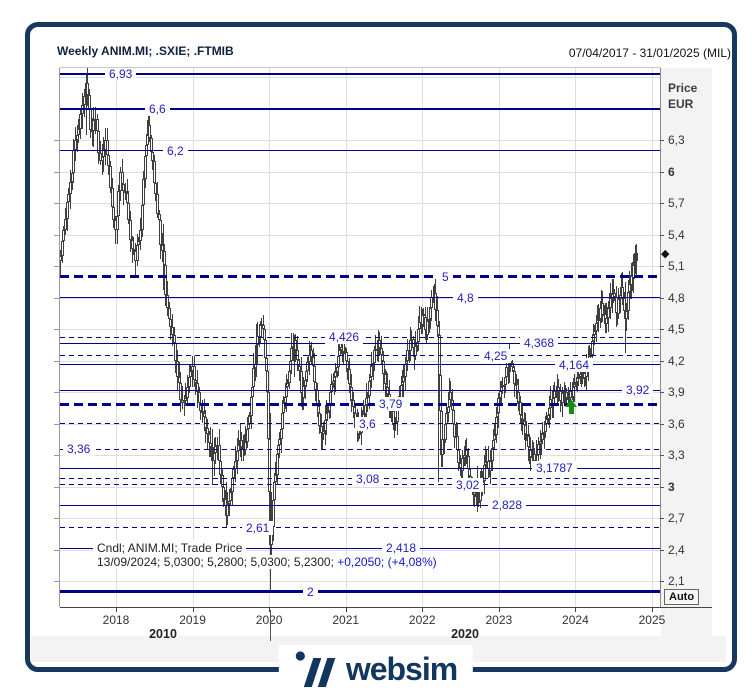 The width and height of the screenshot is (752, 699). What do you see at coordinates (676, 266) in the screenshot?
I see `y-tick-label: 5,1` at bounding box center [676, 266].